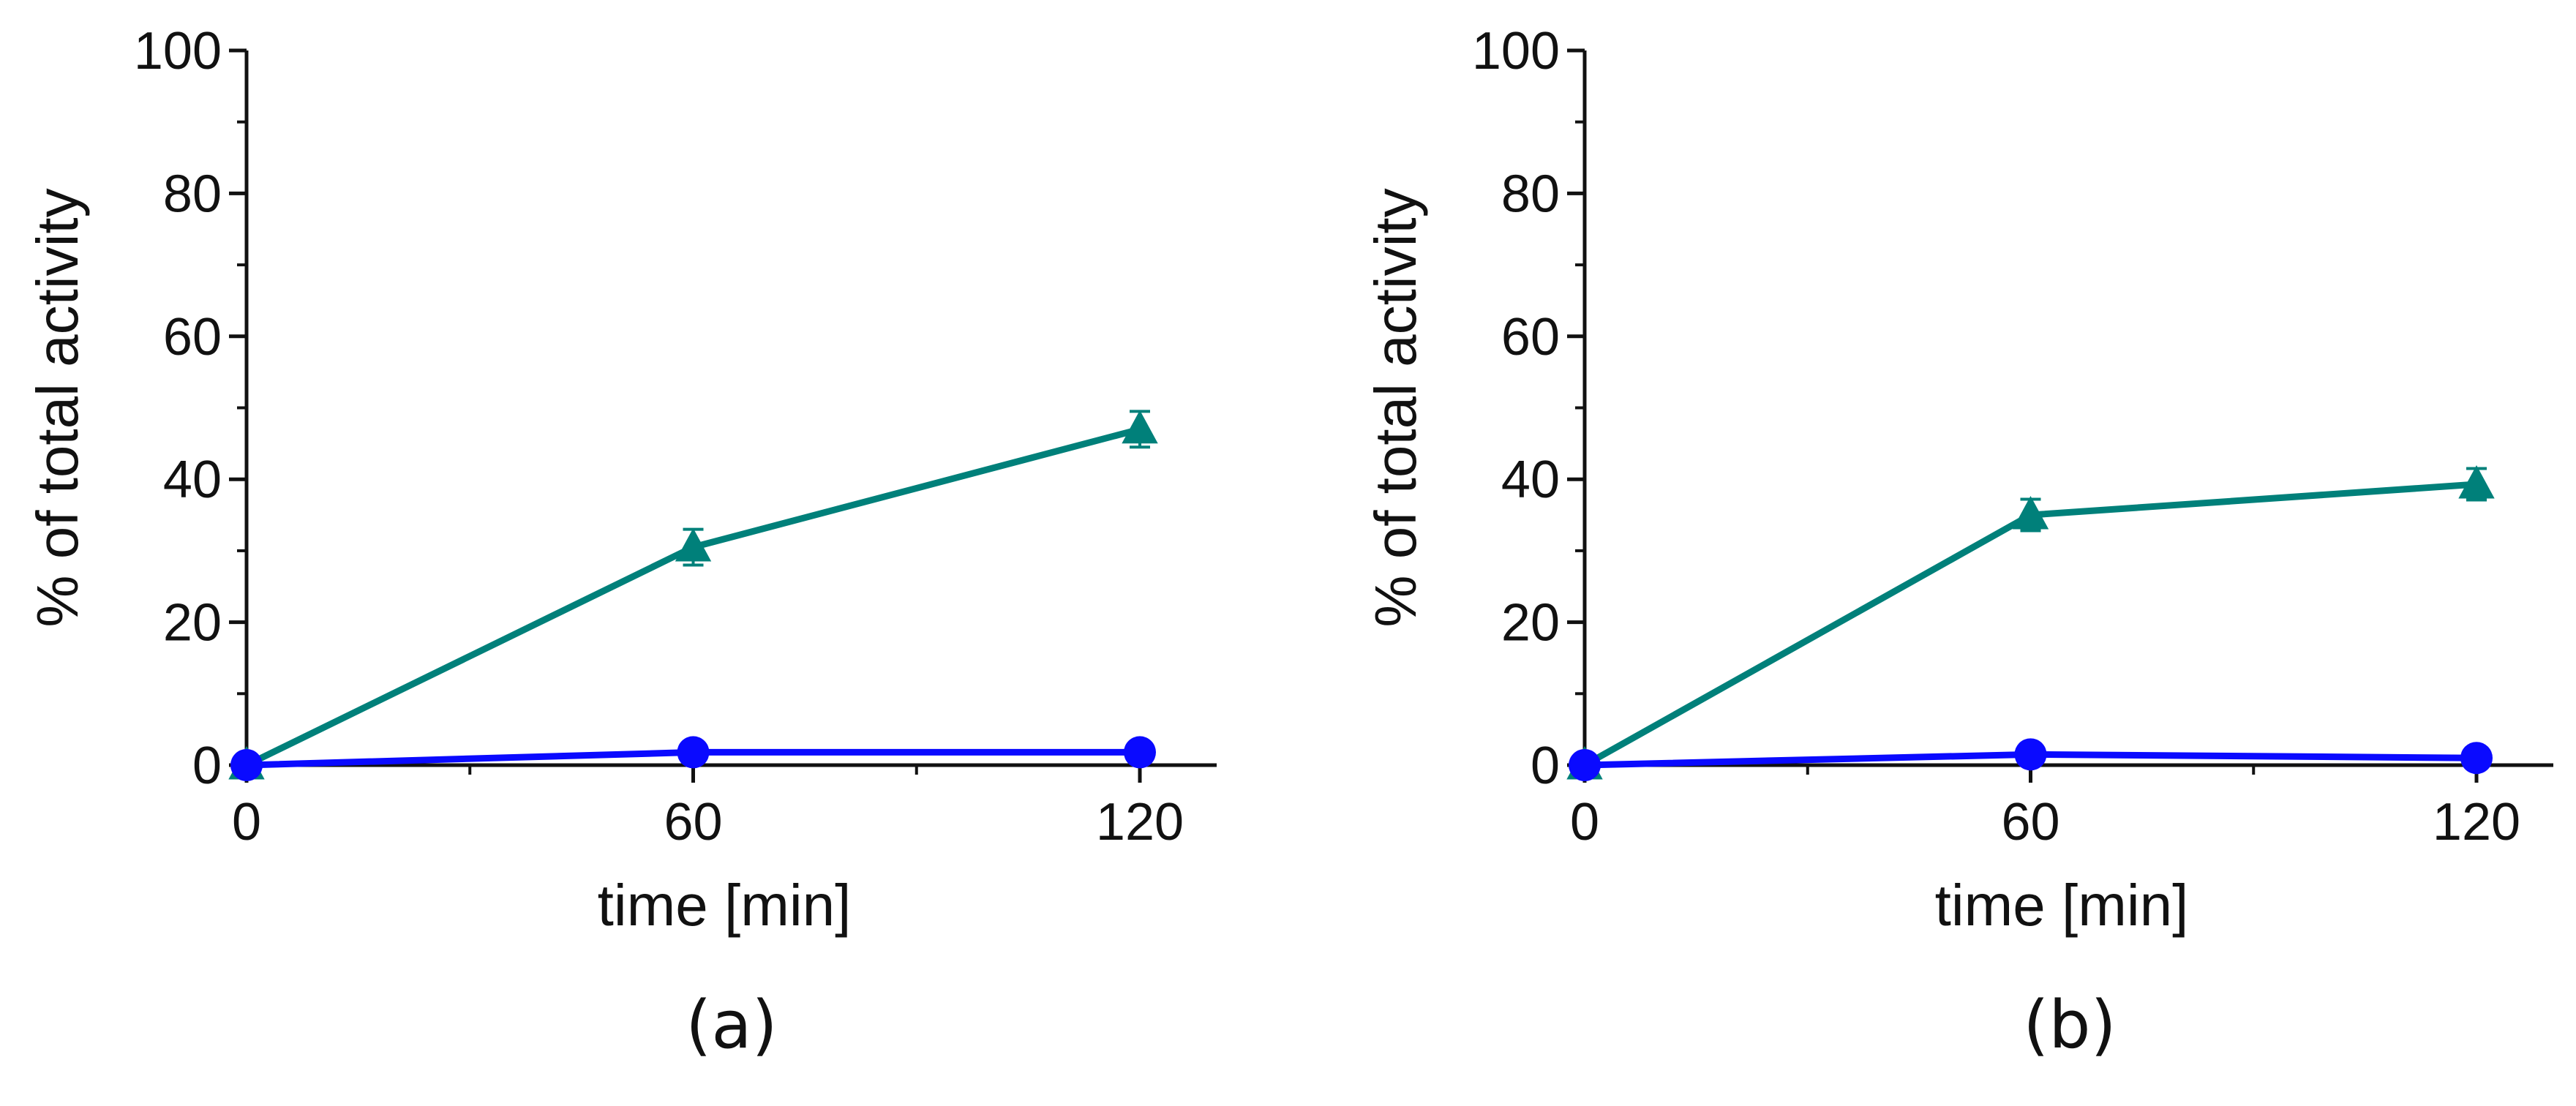 This screenshot has width=2576, height=1106. Describe the element at coordinates (693, 597) in the screenshot. I see `series-line` at that location.